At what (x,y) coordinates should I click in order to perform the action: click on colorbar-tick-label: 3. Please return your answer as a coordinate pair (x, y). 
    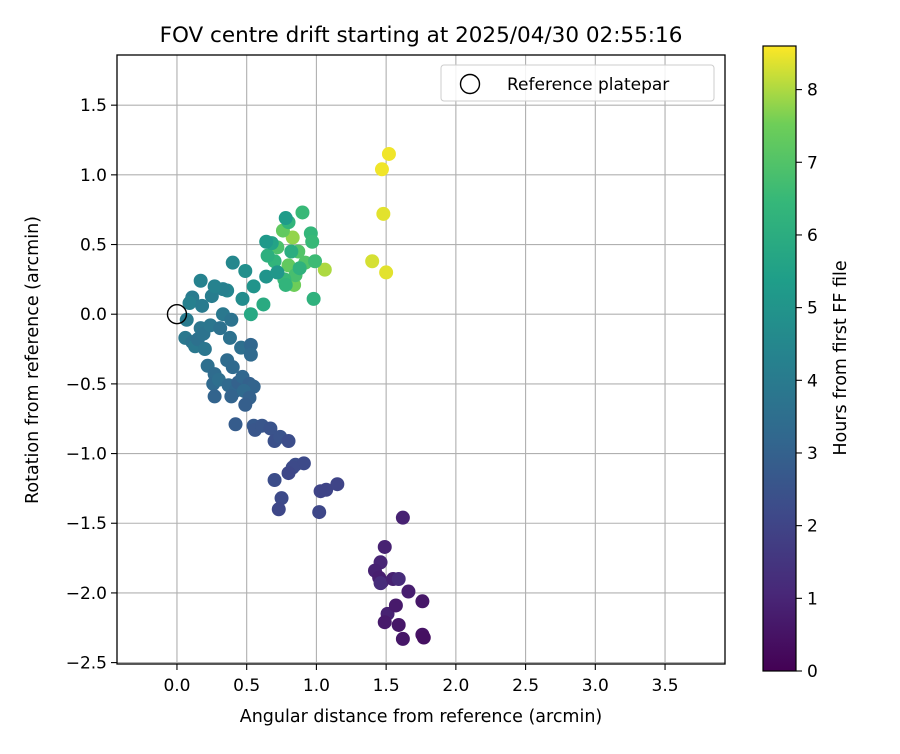
    Looking at the image, I should click on (812, 454).